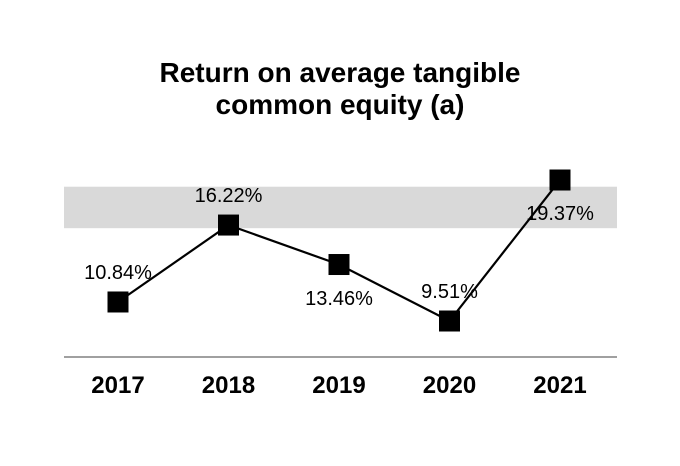 This screenshot has width=680, height=466. Describe the element at coordinates (340, 357) in the screenshot. I see `x-axis-line` at that location.